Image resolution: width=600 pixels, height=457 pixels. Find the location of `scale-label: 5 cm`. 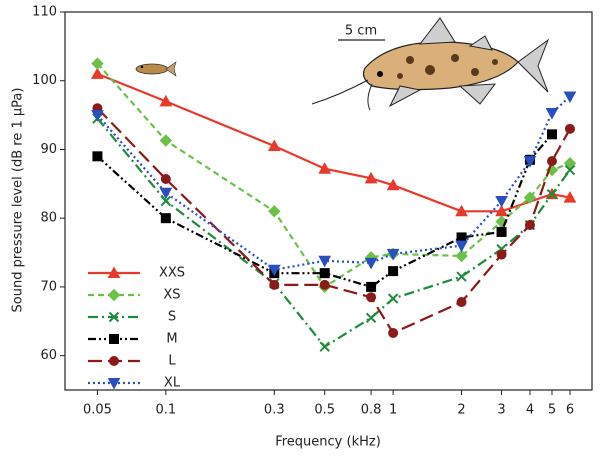

scale-label: 5 cm is located at coordinates (361, 31).